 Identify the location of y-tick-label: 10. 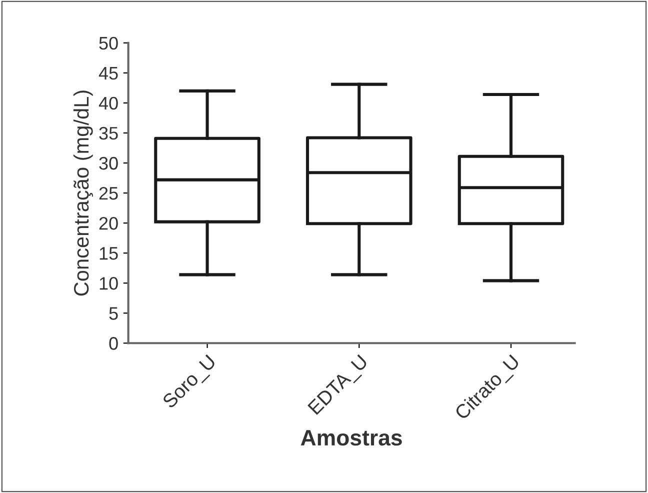
(109, 283).